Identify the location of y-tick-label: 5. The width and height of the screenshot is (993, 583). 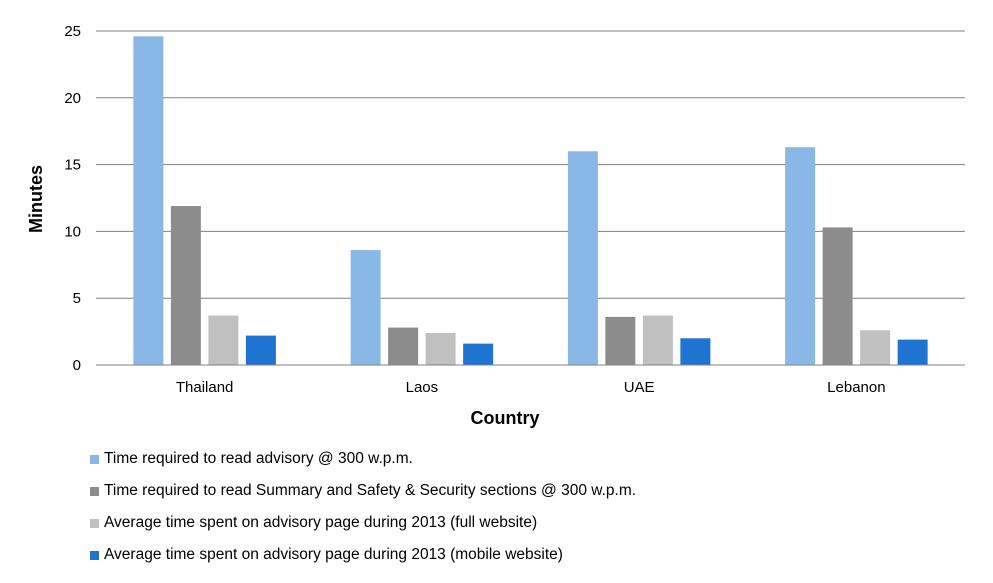
(77, 298).